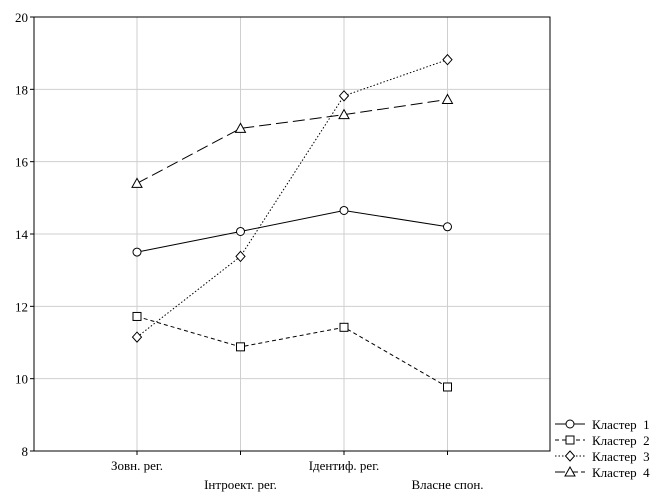 This screenshot has width=672, height=501. What do you see at coordinates (621, 456) in the screenshot?
I see `legend-label-3: Кластер 3` at bounding box center [621, 456].